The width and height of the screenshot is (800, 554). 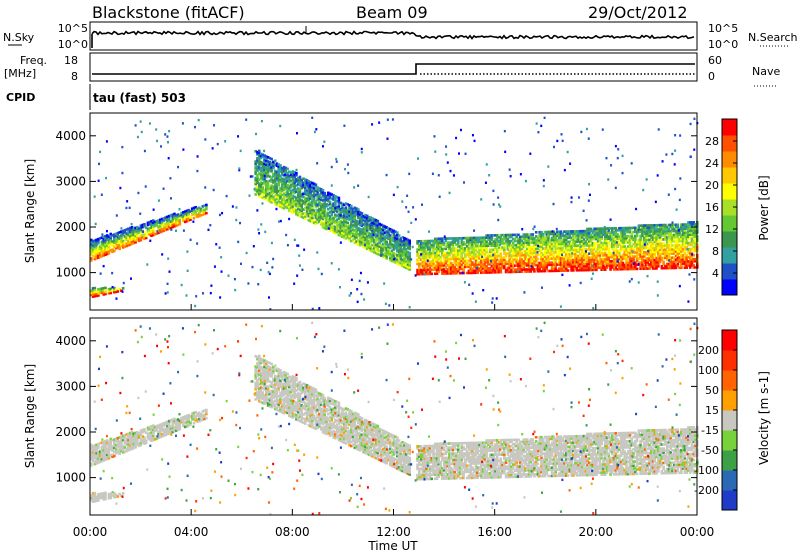 I want to click on colorbar-tick-label: 8, so click(x=715, y=251).